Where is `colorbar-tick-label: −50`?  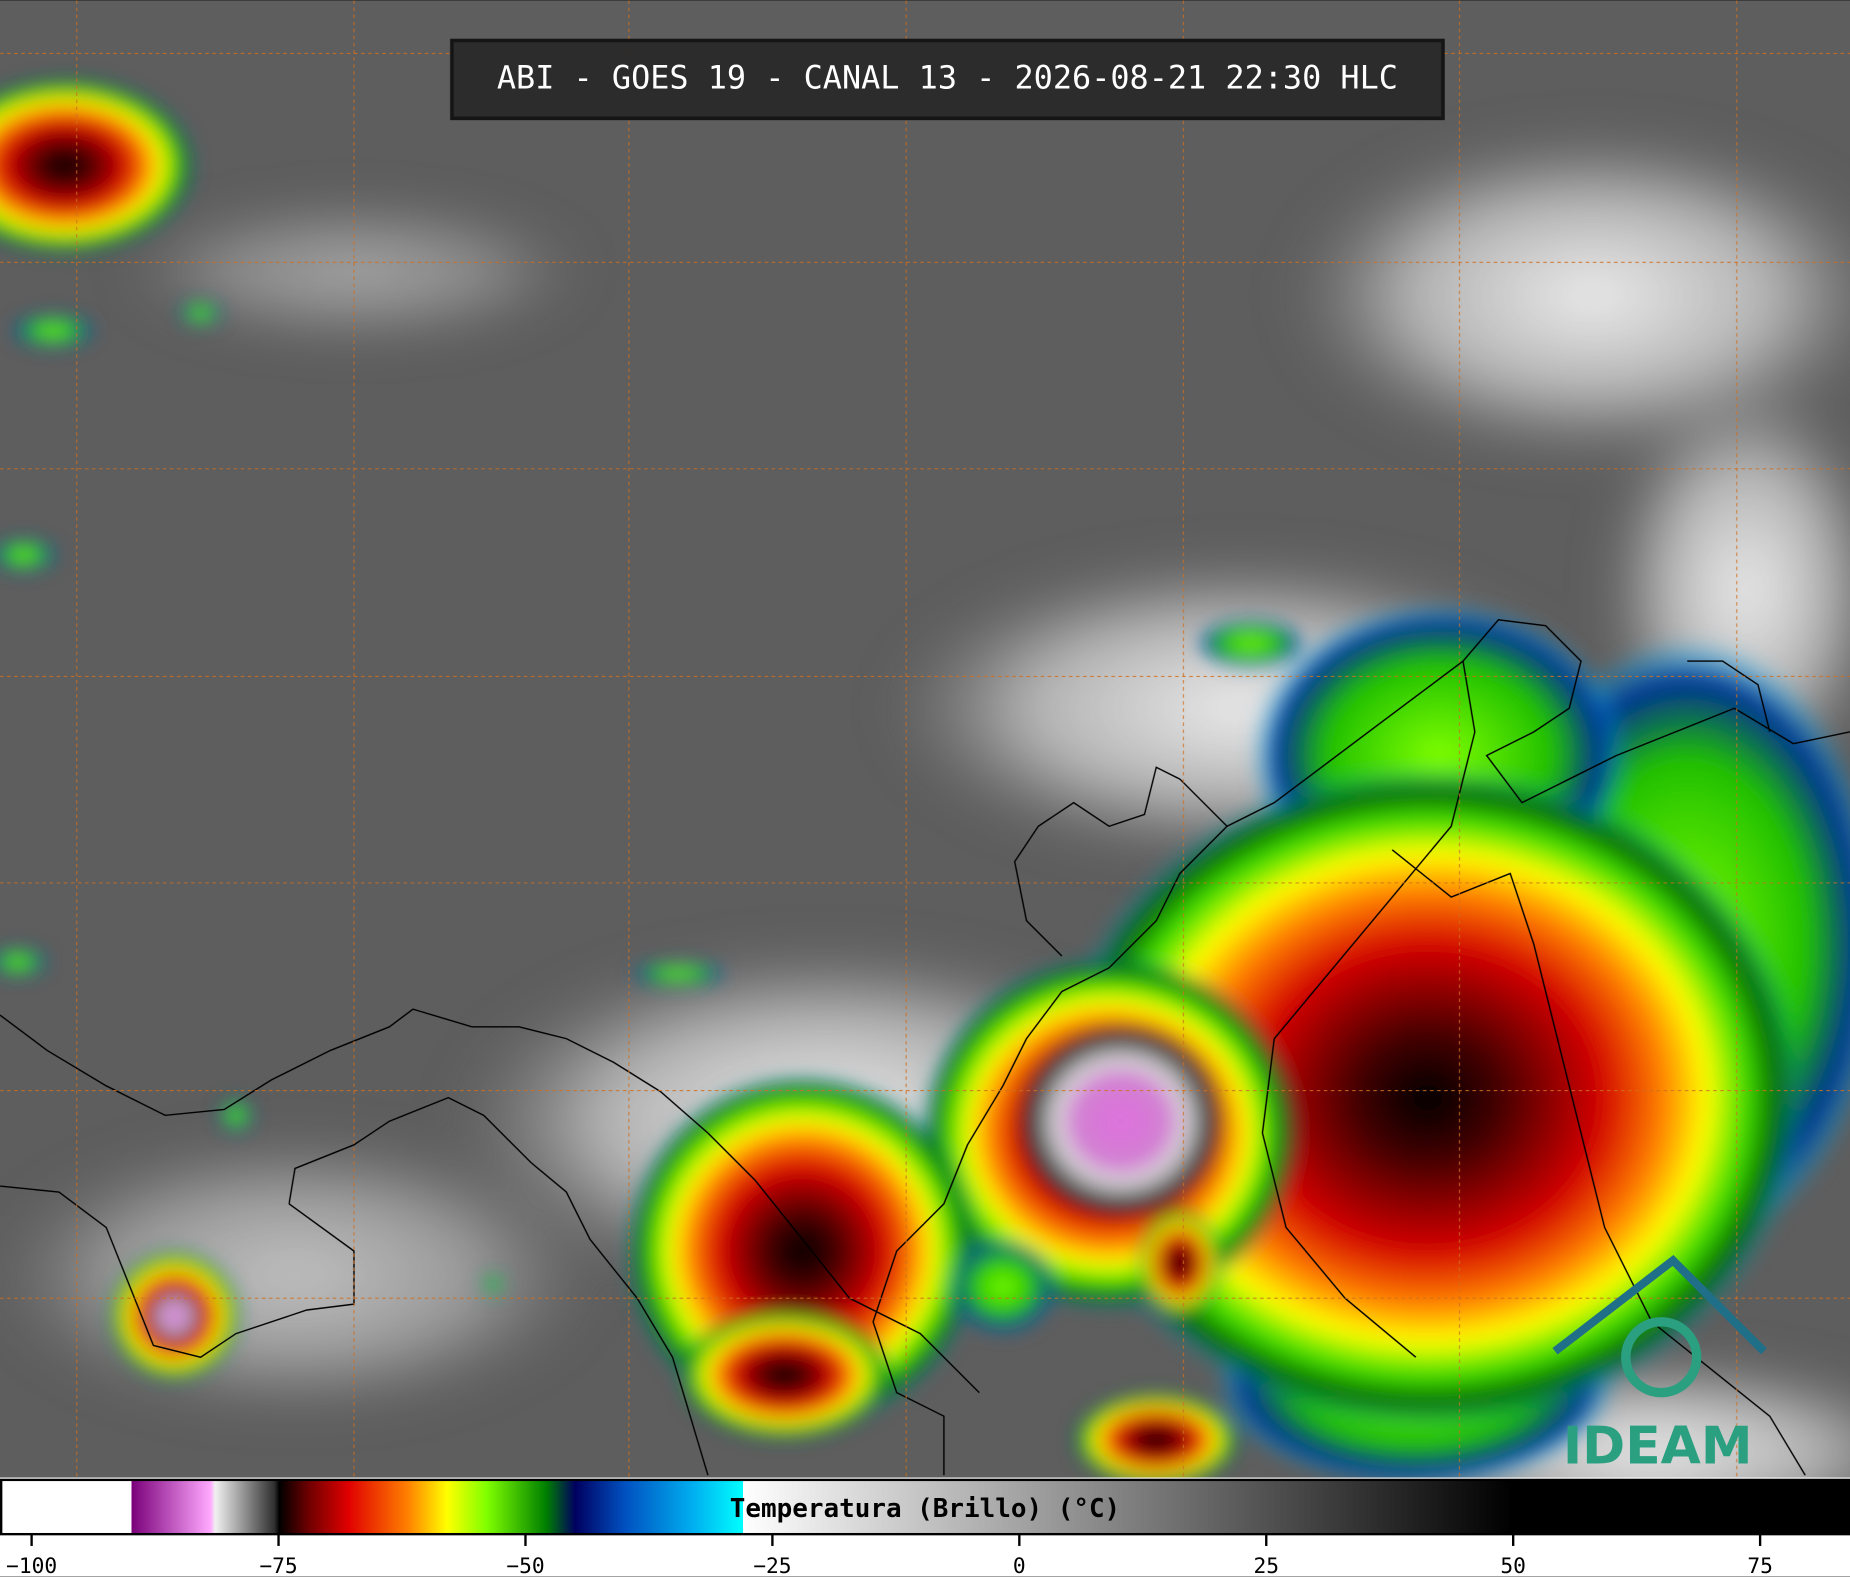 colorbar-tick-label: −50 is located at coordinates (525, 1565).